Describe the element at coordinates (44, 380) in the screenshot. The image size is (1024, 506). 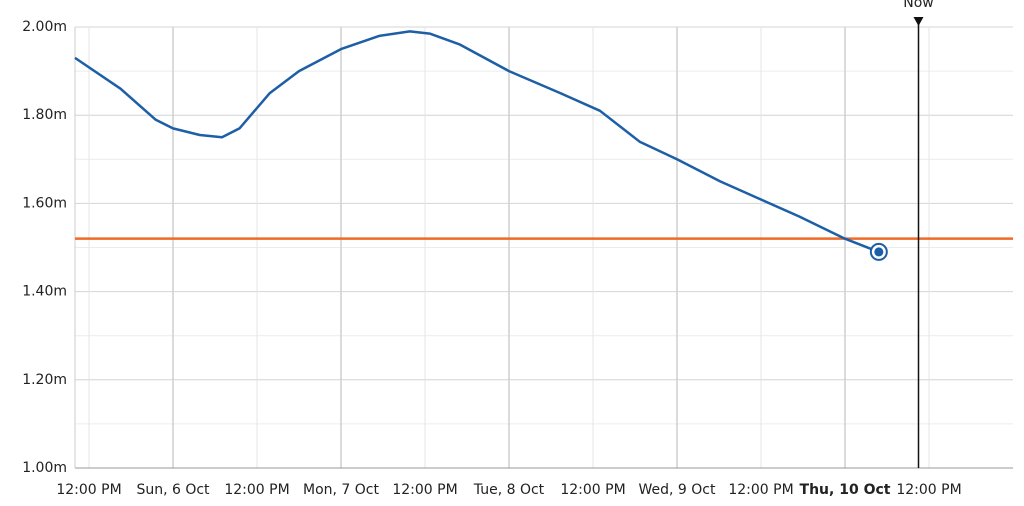
I see `y-tick-label: 1.20m` at that location.